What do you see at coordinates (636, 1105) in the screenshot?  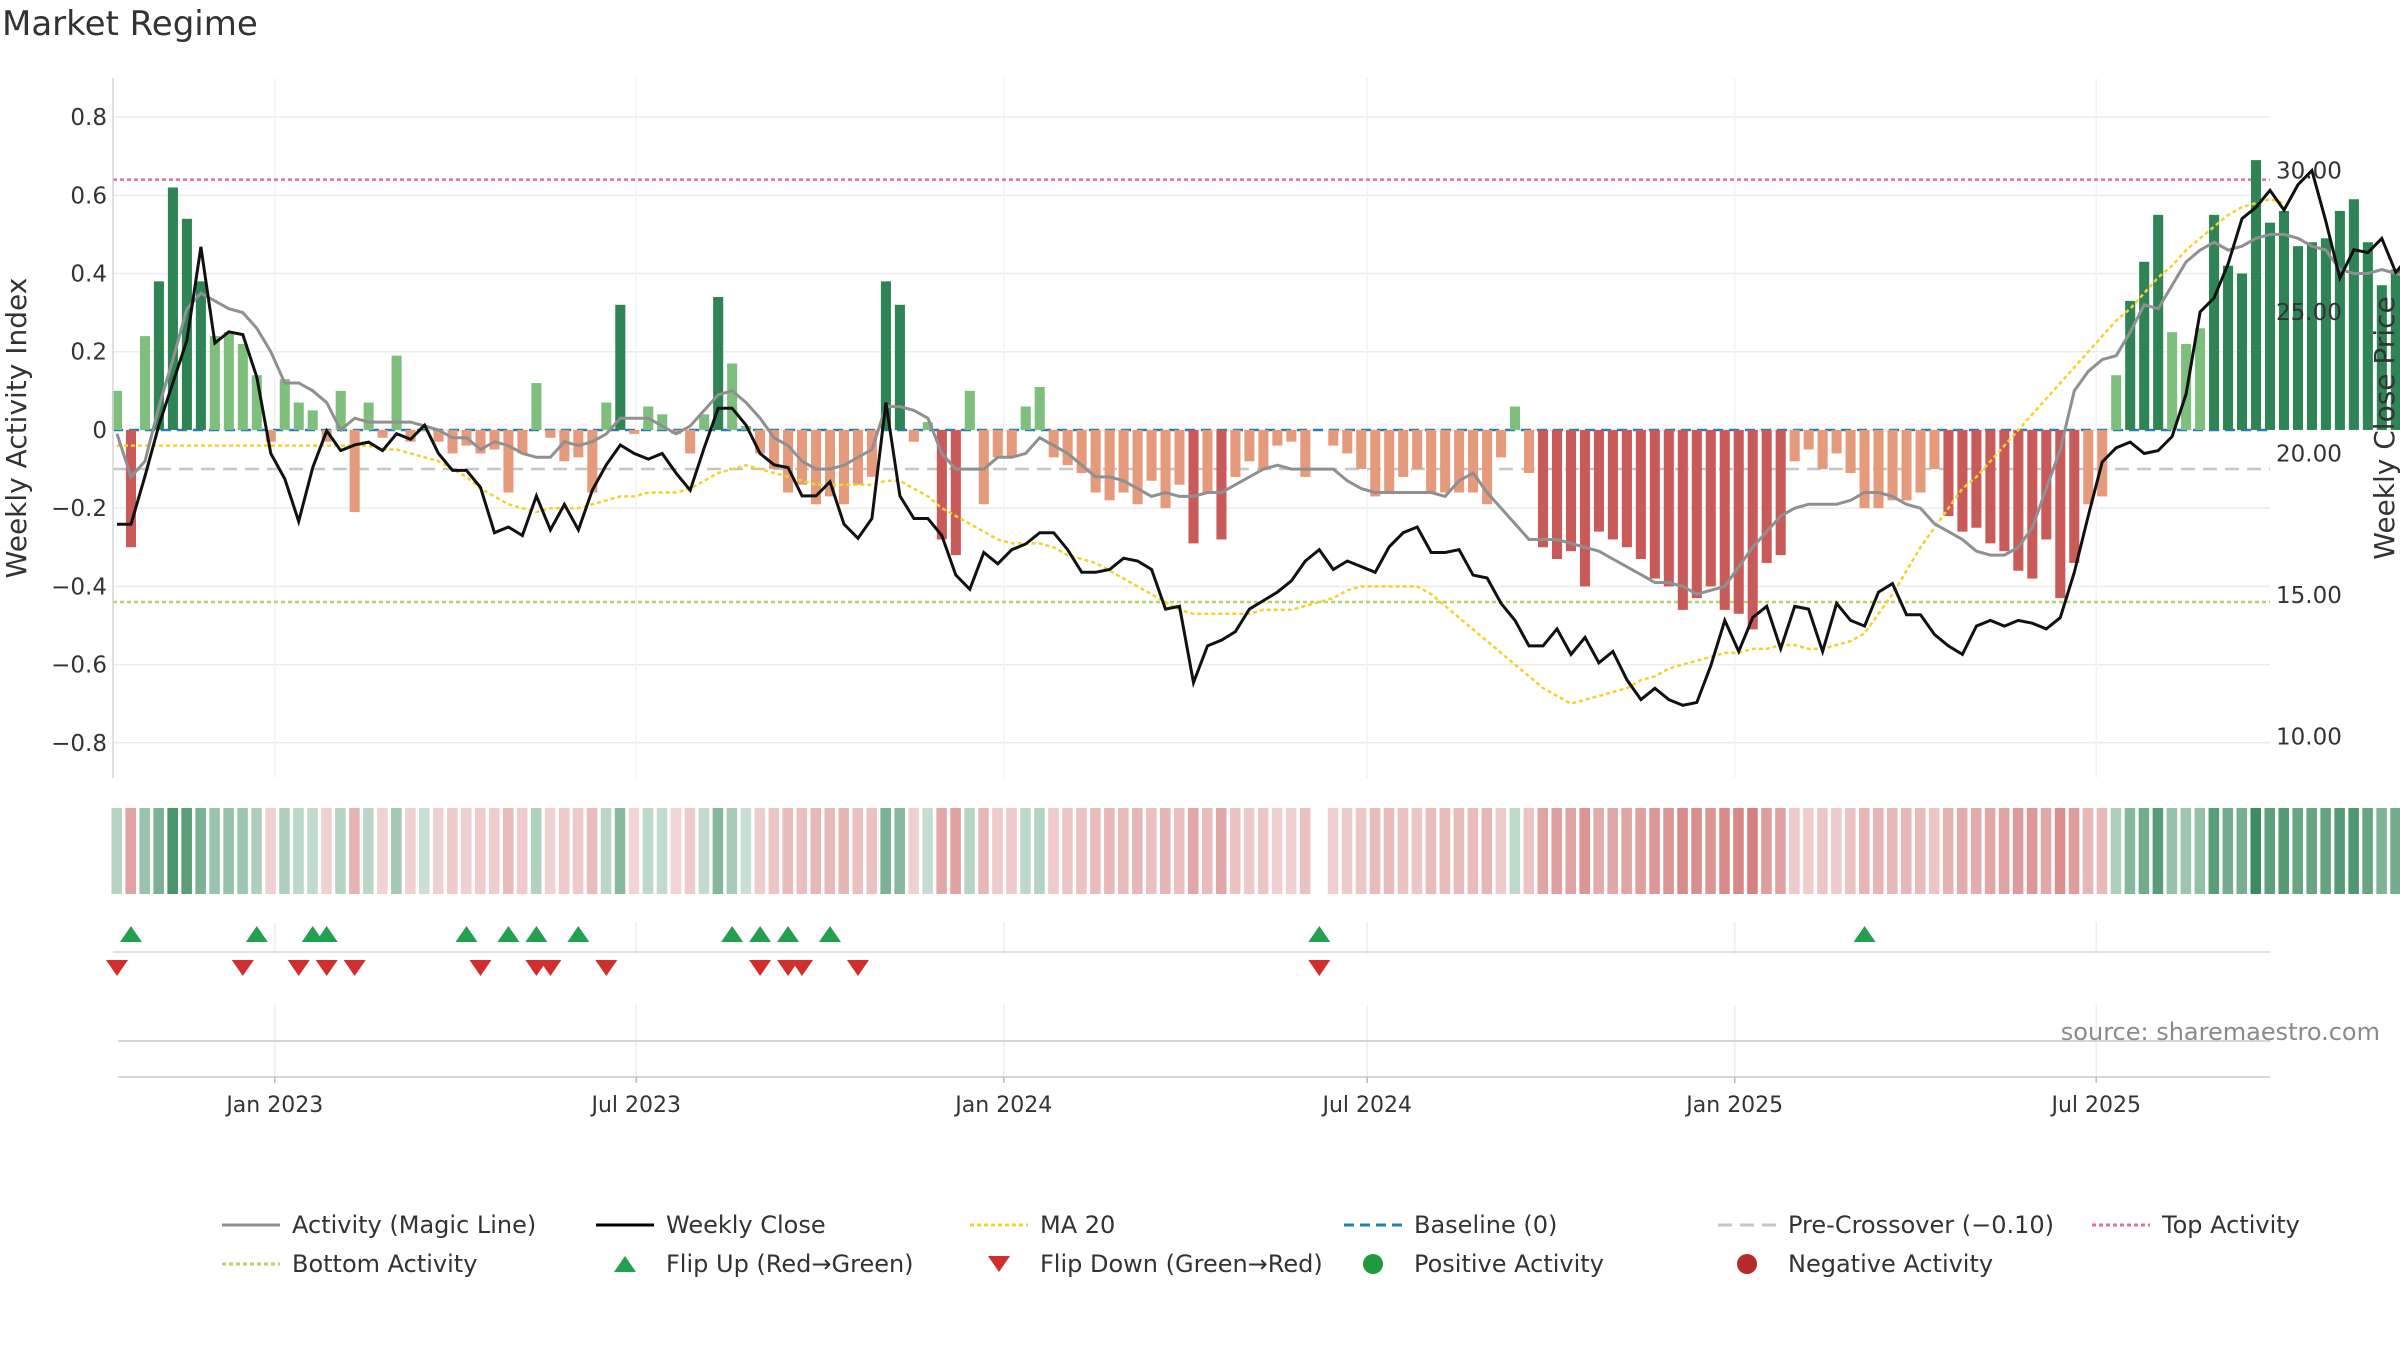 I see `date-tick-label: Jul 2023` at bounding box center [636, 1105].